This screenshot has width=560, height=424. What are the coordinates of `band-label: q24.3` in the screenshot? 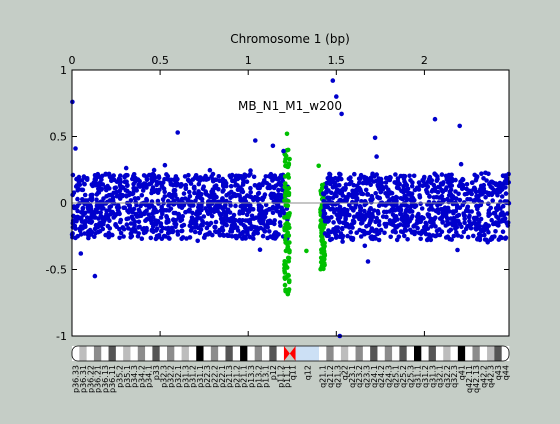 It's located at (388, 376).